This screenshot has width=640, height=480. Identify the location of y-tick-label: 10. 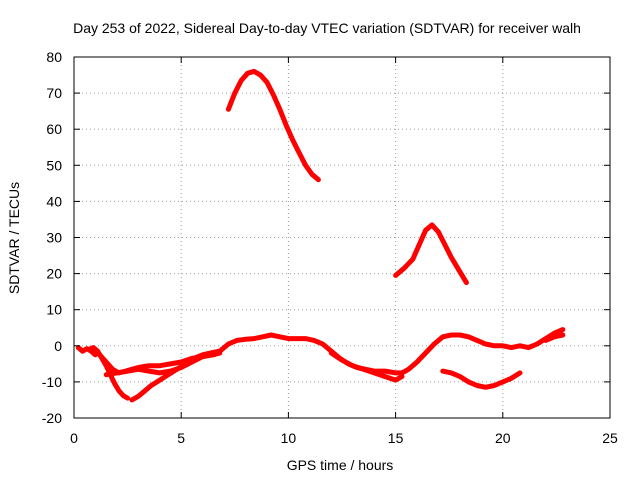
(54, 310).